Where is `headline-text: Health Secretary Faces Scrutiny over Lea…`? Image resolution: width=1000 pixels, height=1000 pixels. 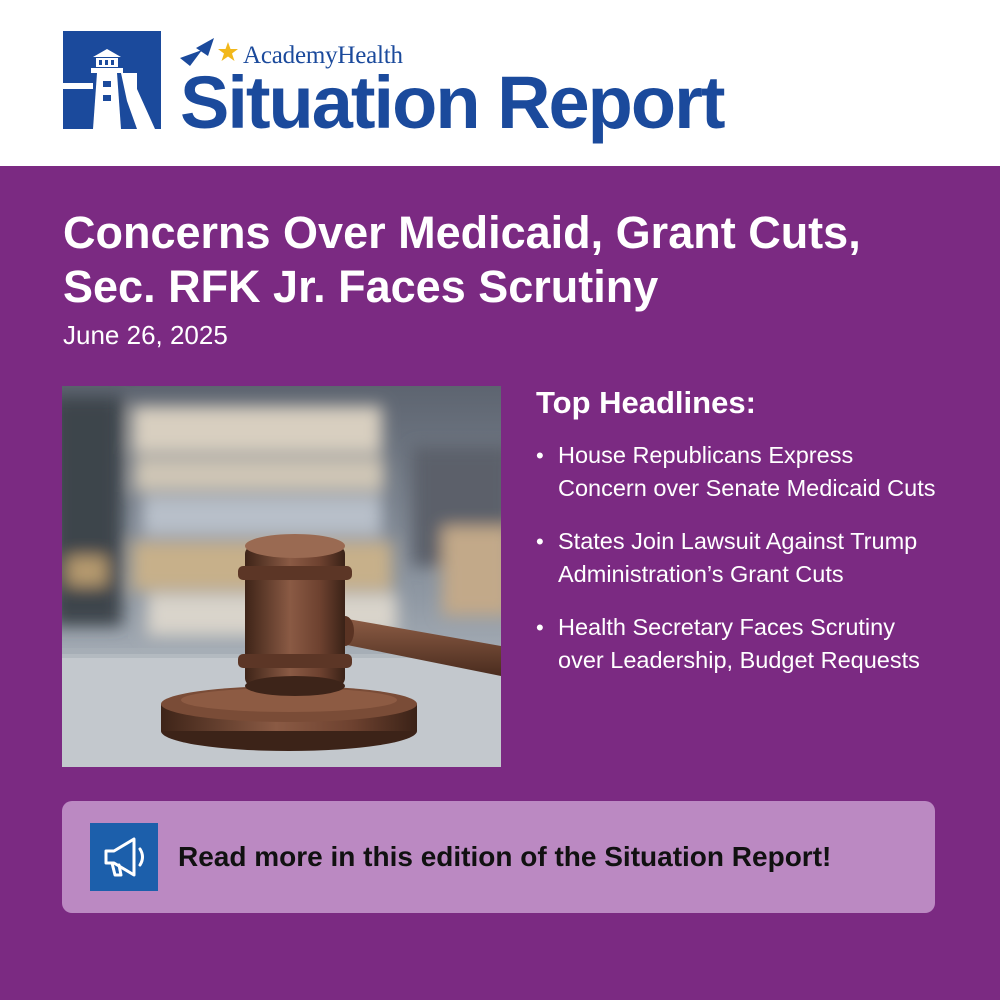 headline-text: Health Secretary Faces Scrutiny over Lea… is located at coordinates (739, 643).